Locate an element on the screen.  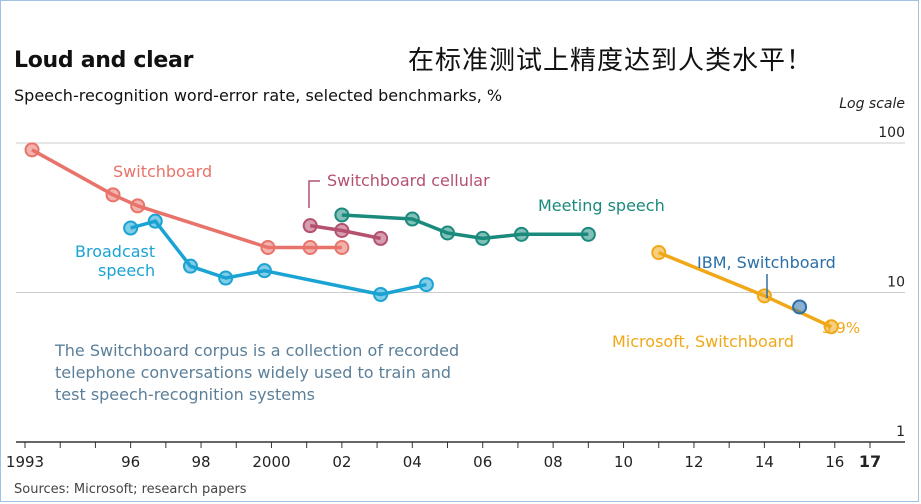
x-tick-label: 2000 is located at coordinates (271, 462).